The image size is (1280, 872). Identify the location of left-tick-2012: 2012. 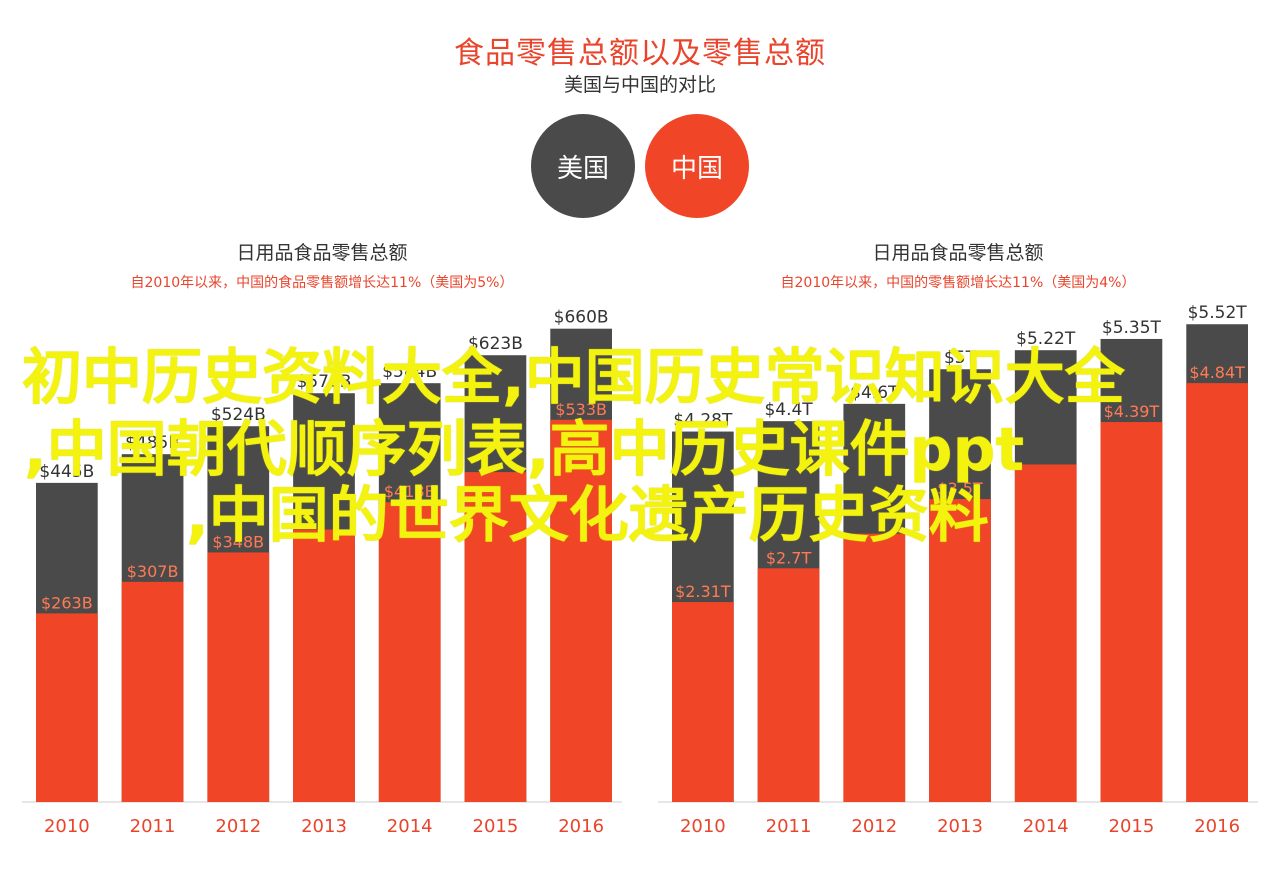
(238, 826).